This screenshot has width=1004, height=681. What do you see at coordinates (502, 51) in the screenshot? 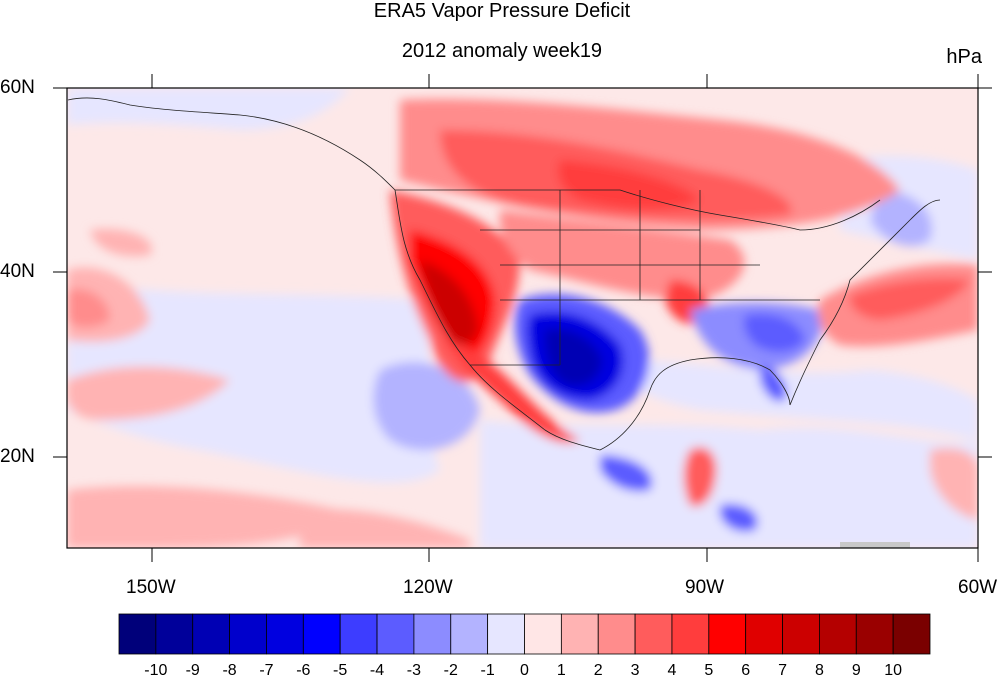
I see `chart-subtitle: 2012 anomaly week19` at bounding box center [502, 51].